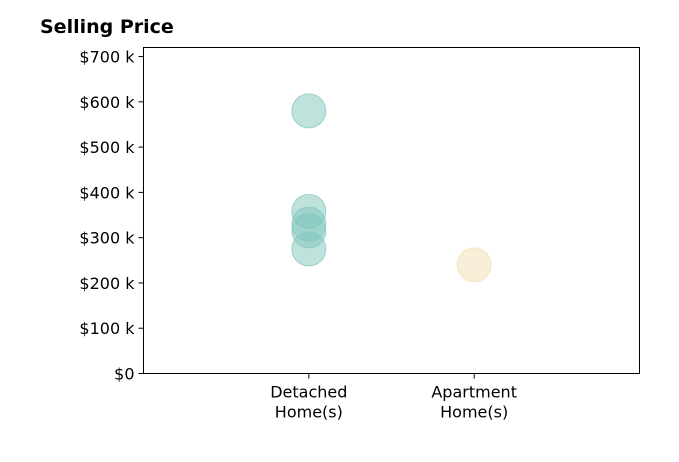 Image resolution: width=679 pixels, height=462 pixels. Describe the element at coordinates (107, 192) in the screenshot. I see `y-tick-label-4: $400 k` at that location.